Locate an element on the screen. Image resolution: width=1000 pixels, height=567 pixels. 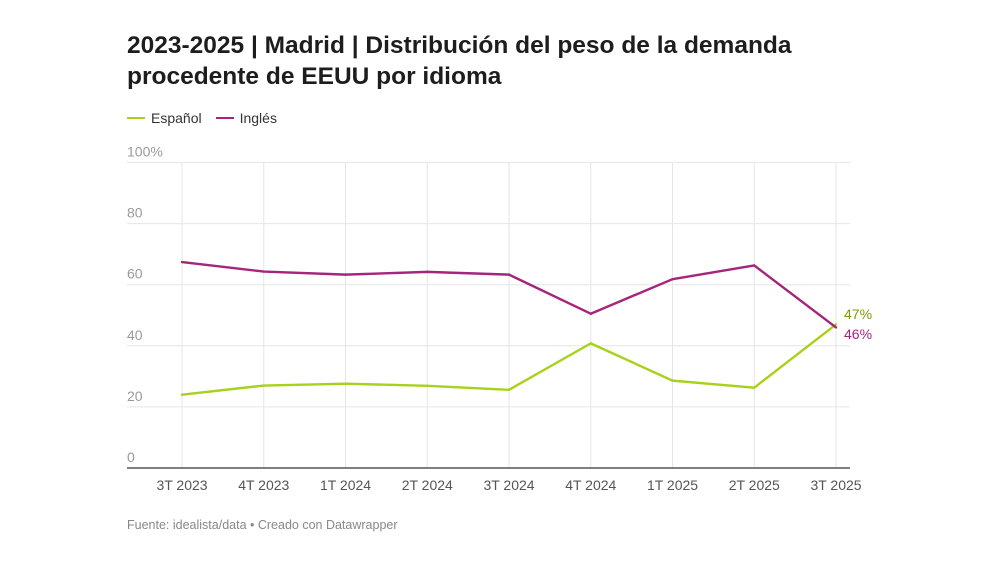
legend-swatch-espanol is located at coordinates (136, 118).